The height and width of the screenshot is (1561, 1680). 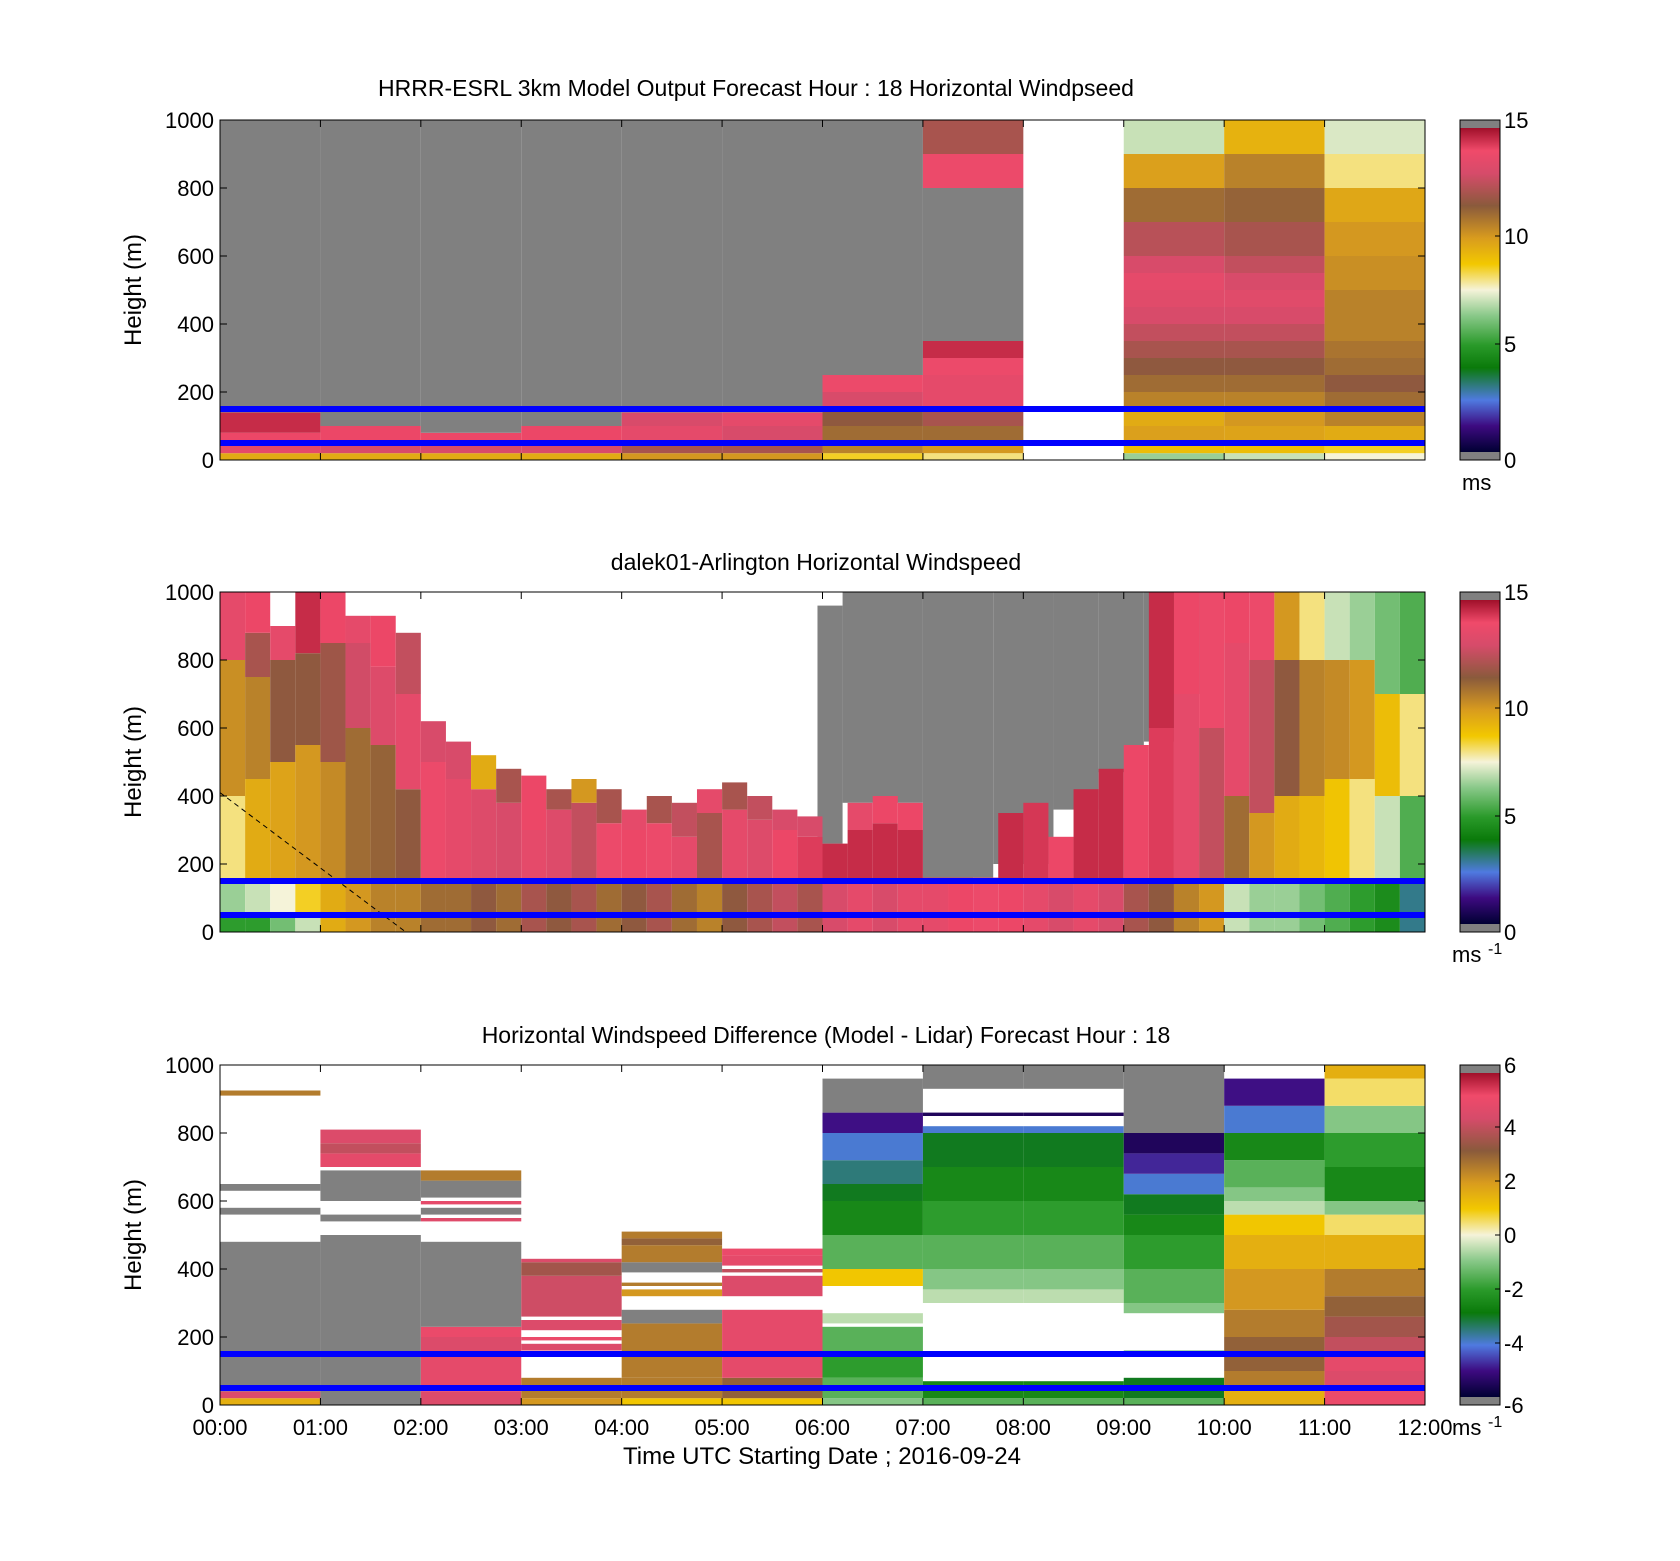 I want to click on y-tick-label: 600, so click(x=195, y=728).